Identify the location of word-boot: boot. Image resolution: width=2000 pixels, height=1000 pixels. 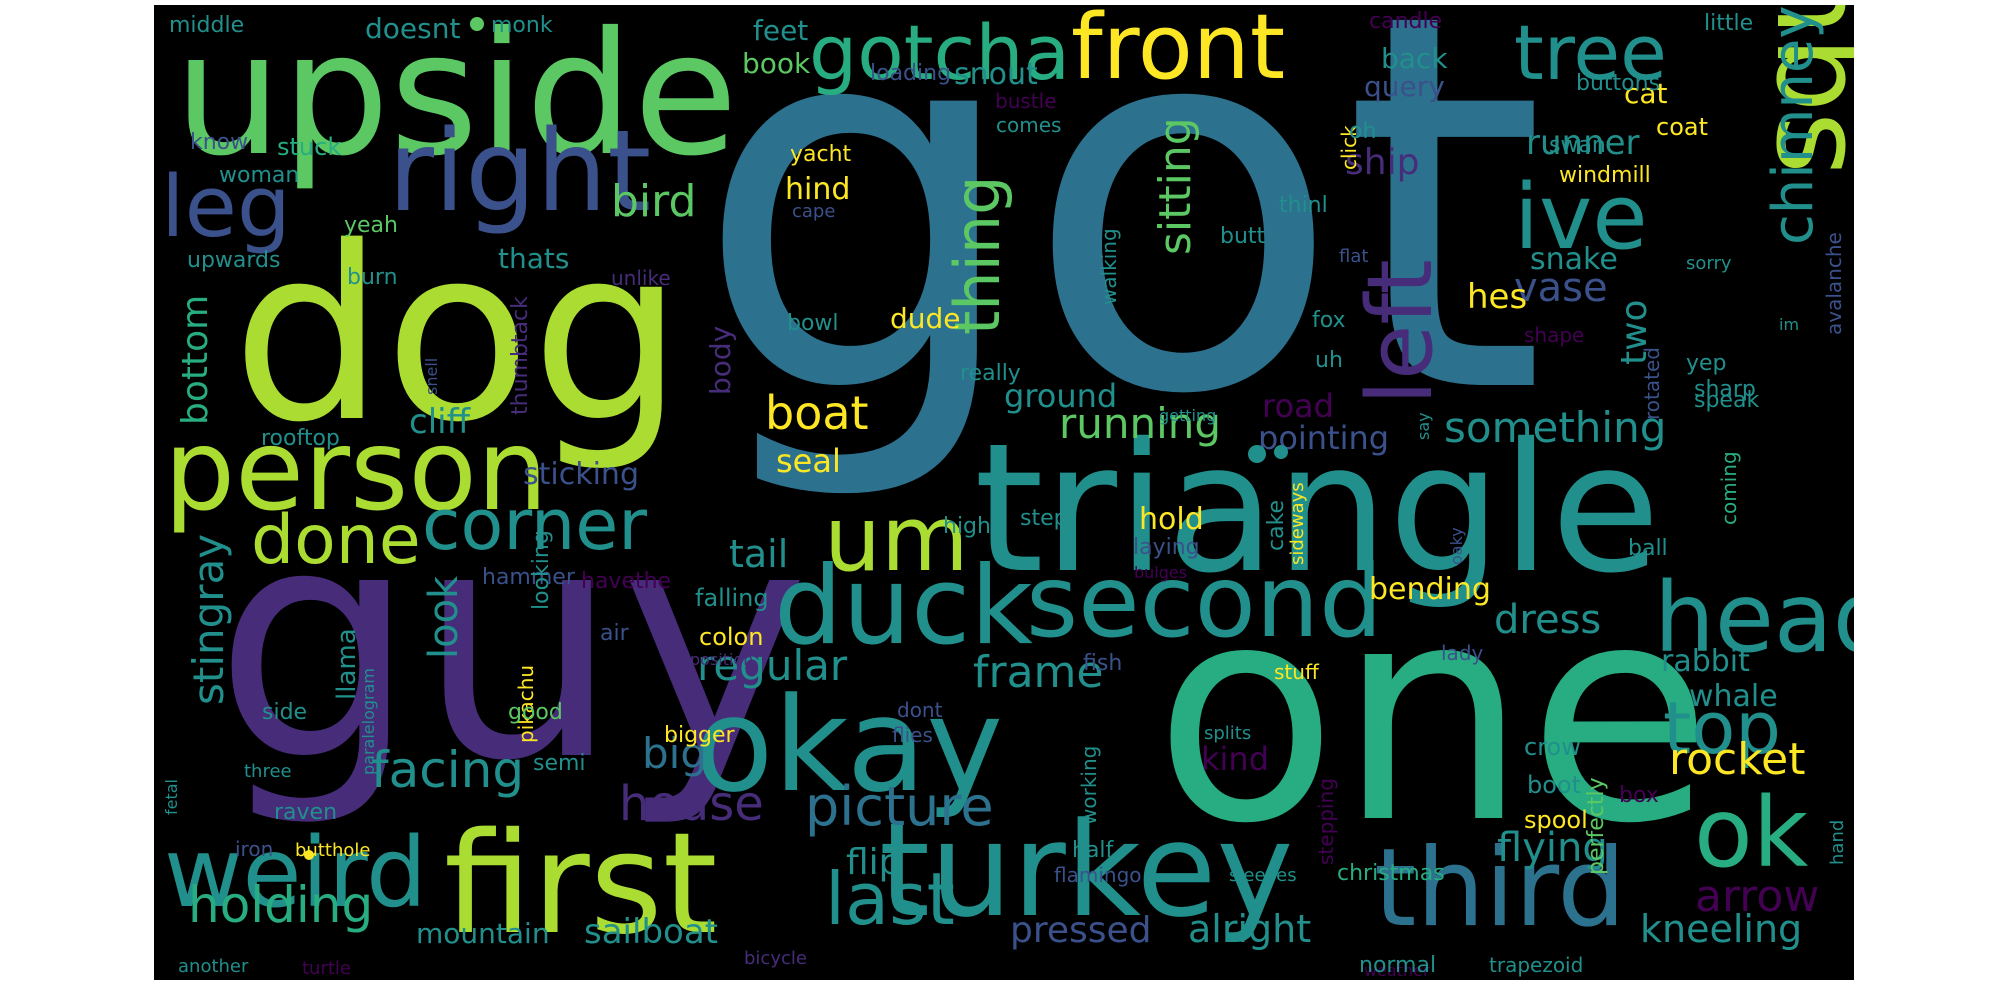
(1554, 785).